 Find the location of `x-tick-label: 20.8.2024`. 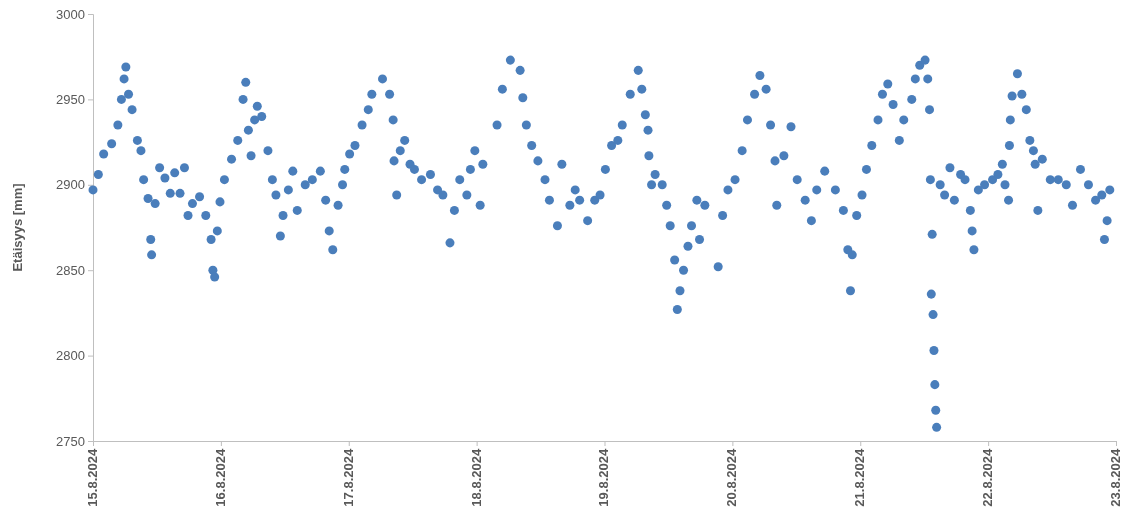

x-tick-label: 20.8.2024 is located at coordinates (732, 477).